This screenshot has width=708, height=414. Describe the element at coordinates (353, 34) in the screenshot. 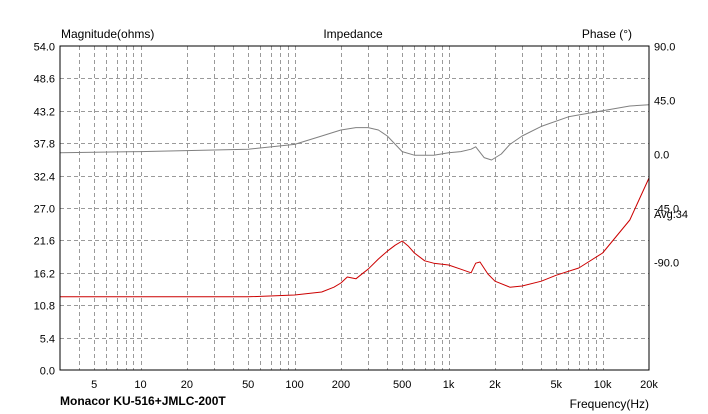

I see `chart-title: Impedance` at that location.